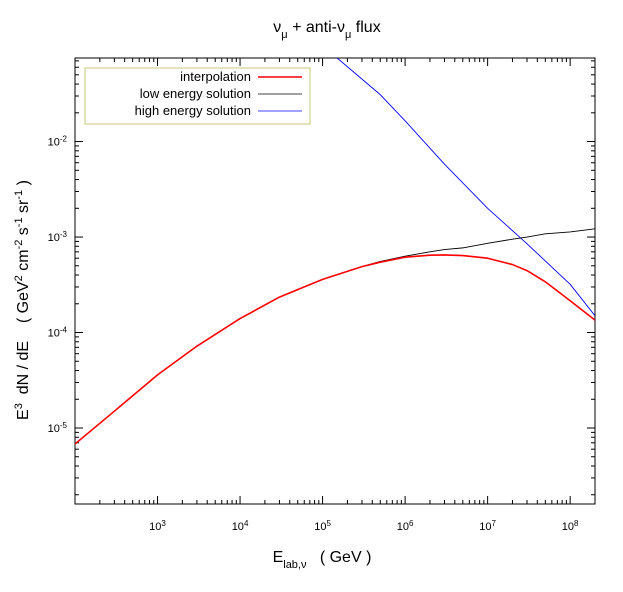 The height and width of the screenshot is (592, 623). Describe the element at coordinates (58, 141) in the screenshot. I see `y-tick-label: 10⁻²` at that location.